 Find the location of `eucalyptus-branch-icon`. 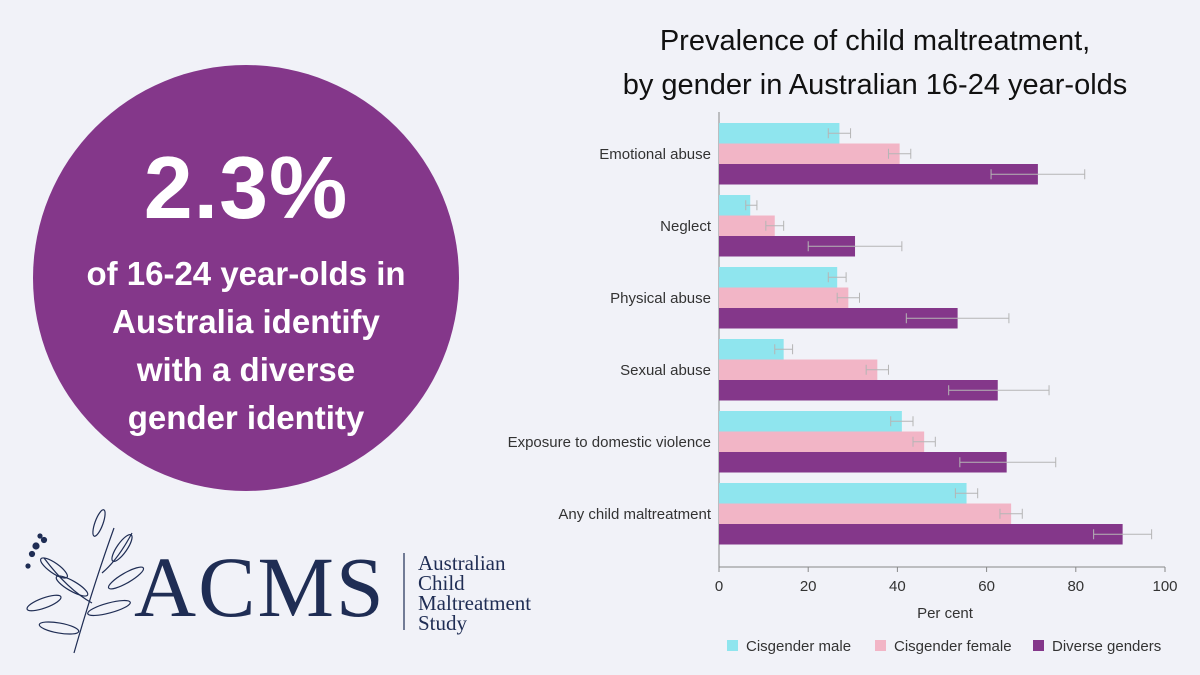

eucalyptus-branch-icon is located at coordinates (85, 581).